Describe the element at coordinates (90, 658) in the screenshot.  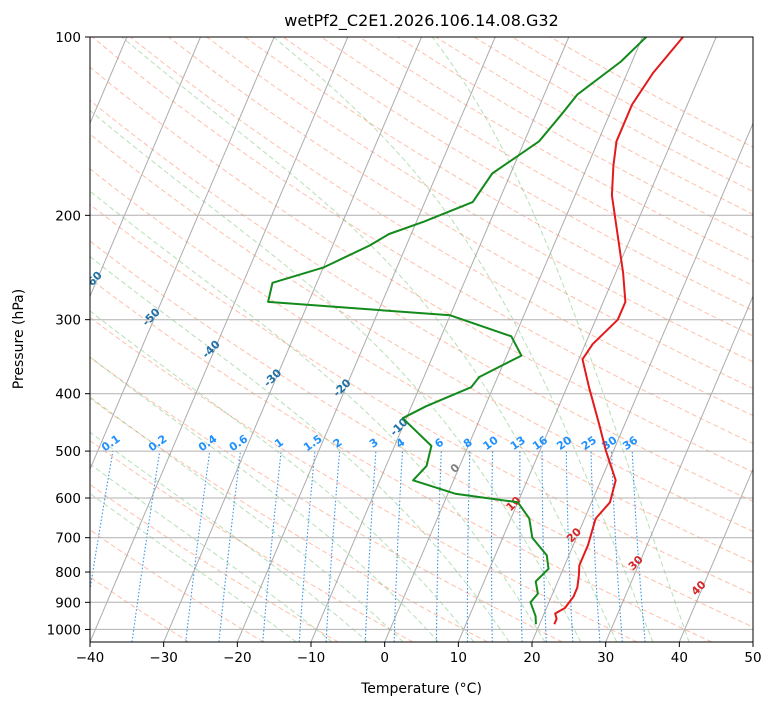
I see `x-tick-label: −40` at that location.